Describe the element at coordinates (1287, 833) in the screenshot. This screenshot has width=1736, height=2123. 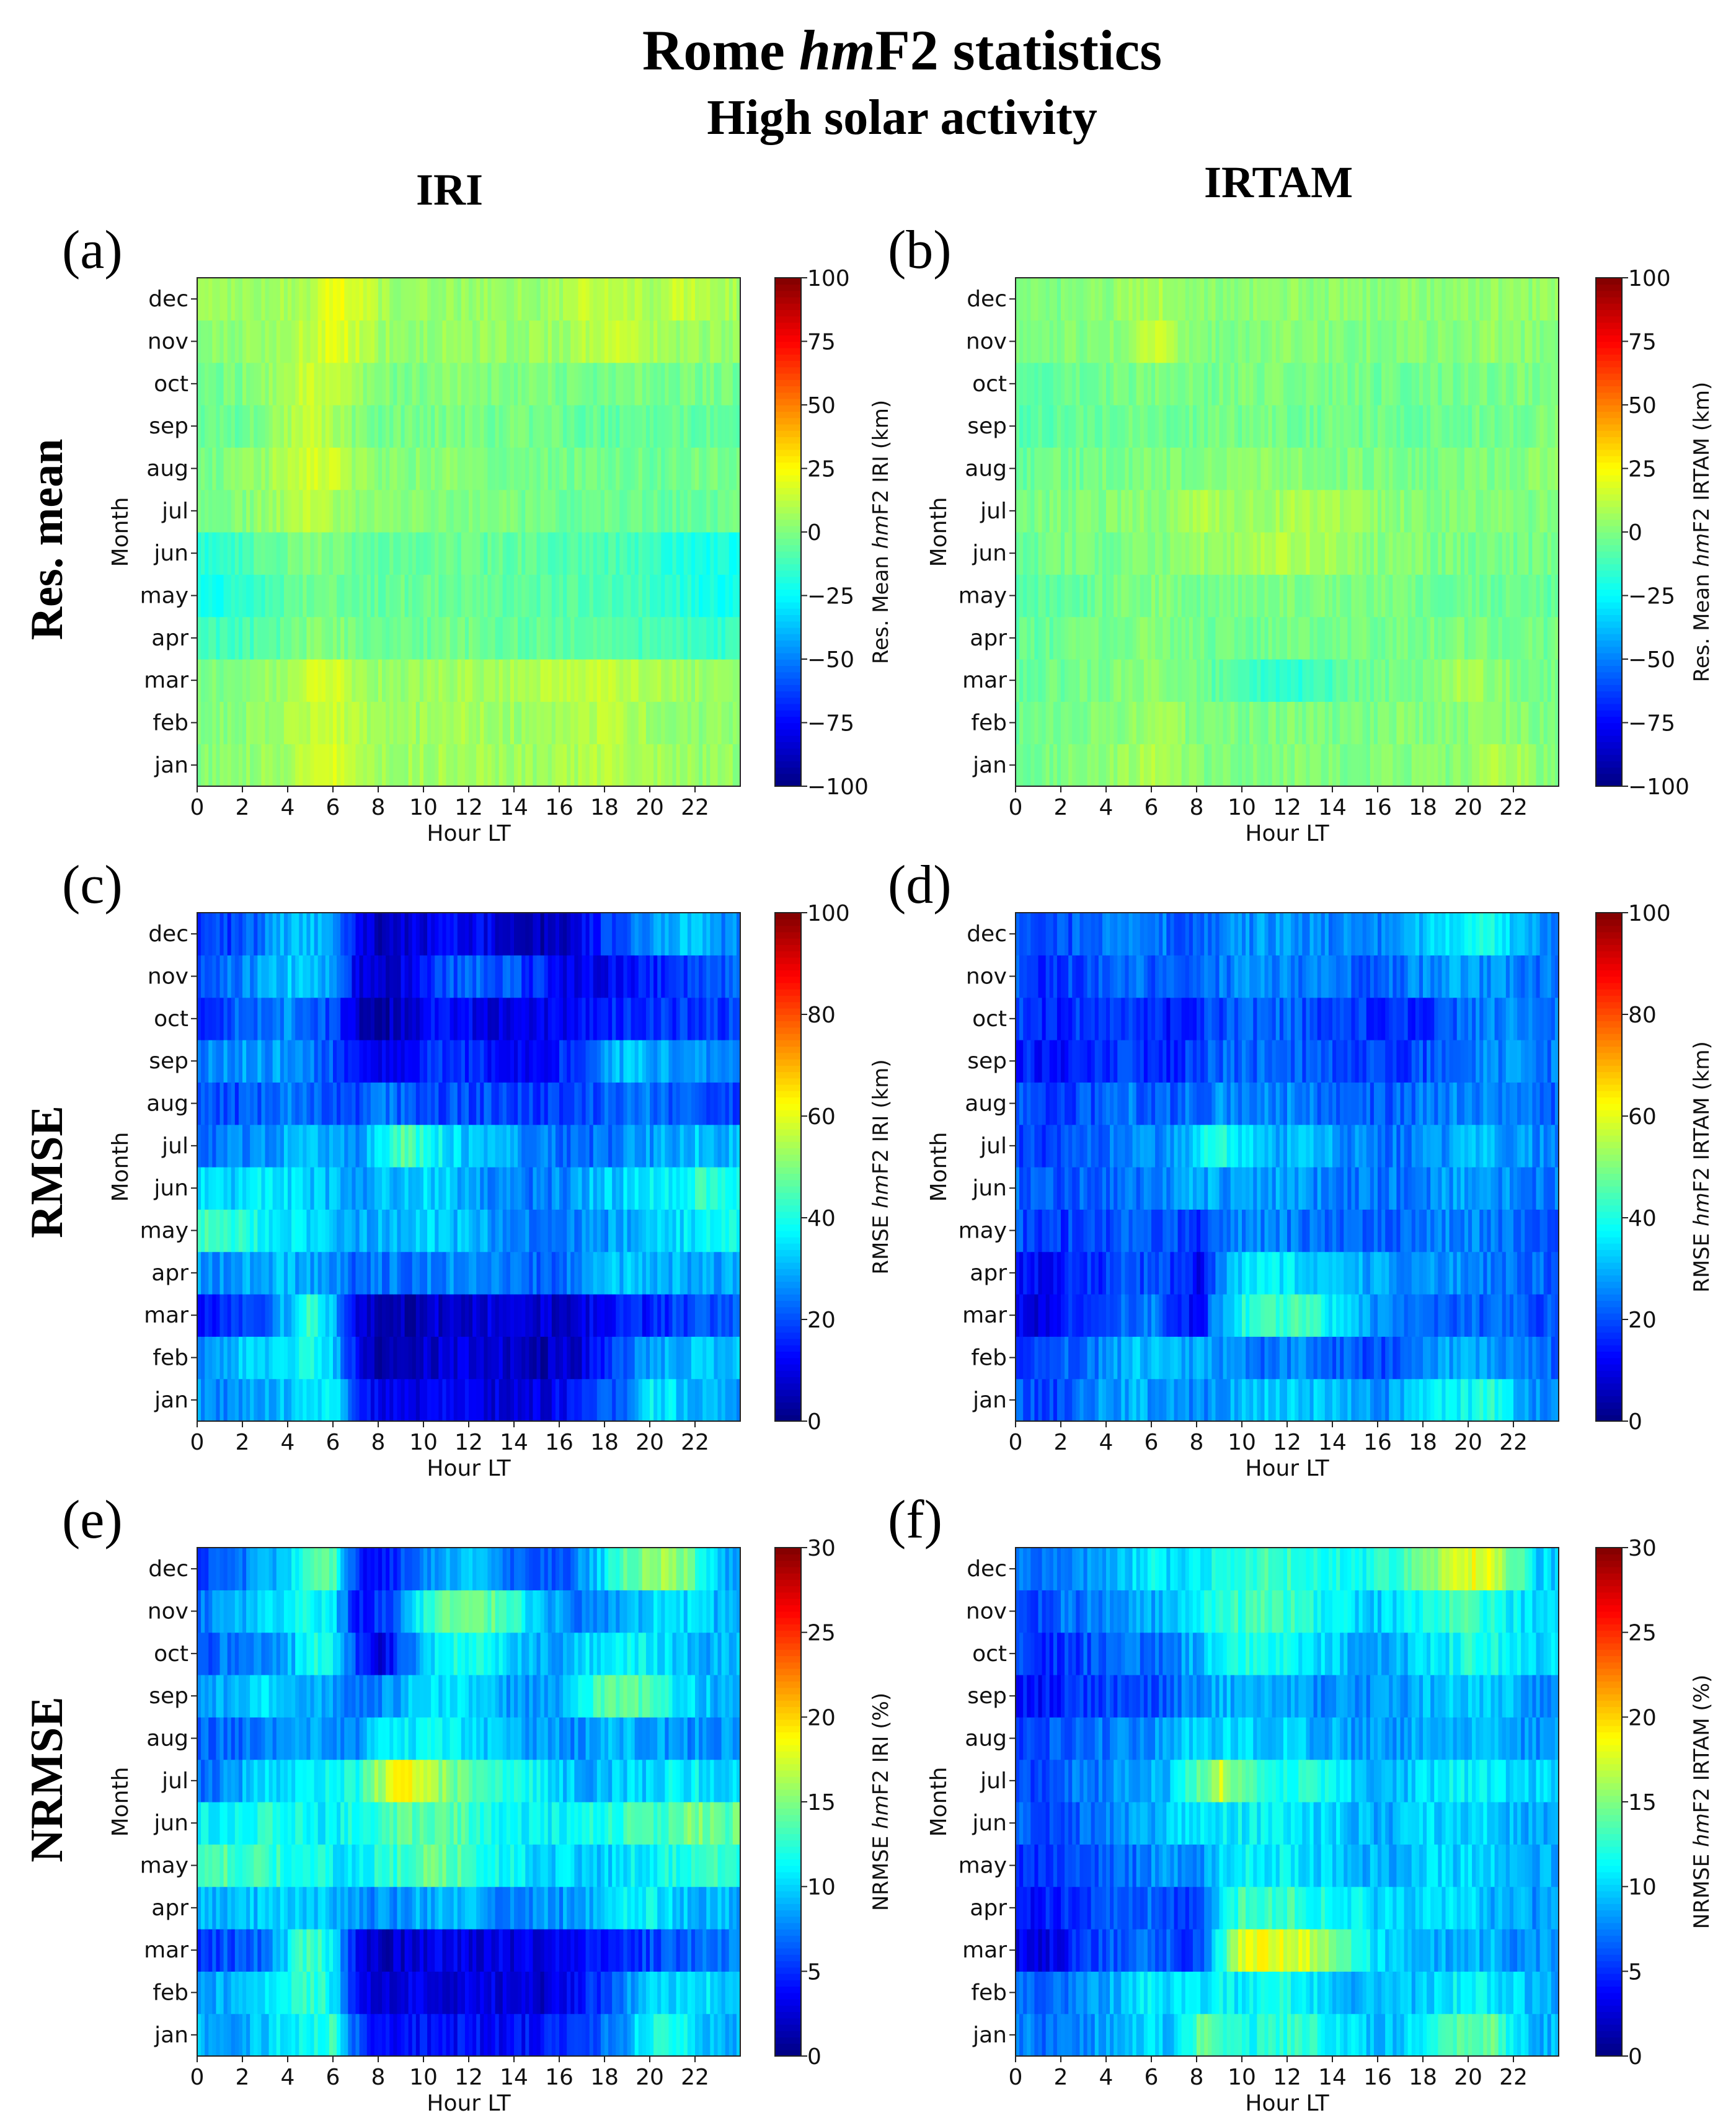
I see `x-axis-label: Hour LT` at that location.